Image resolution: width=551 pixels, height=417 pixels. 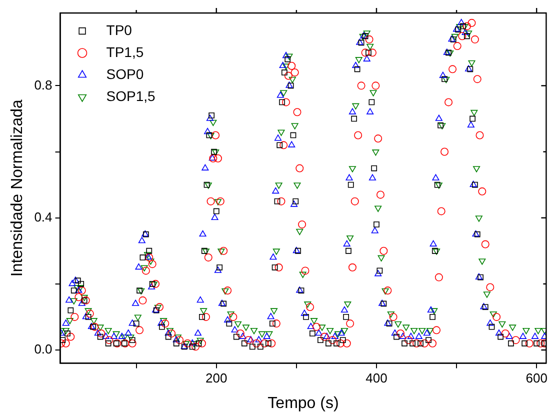 I want to click on x-tick-label: 200, so click(x=217, y=378).